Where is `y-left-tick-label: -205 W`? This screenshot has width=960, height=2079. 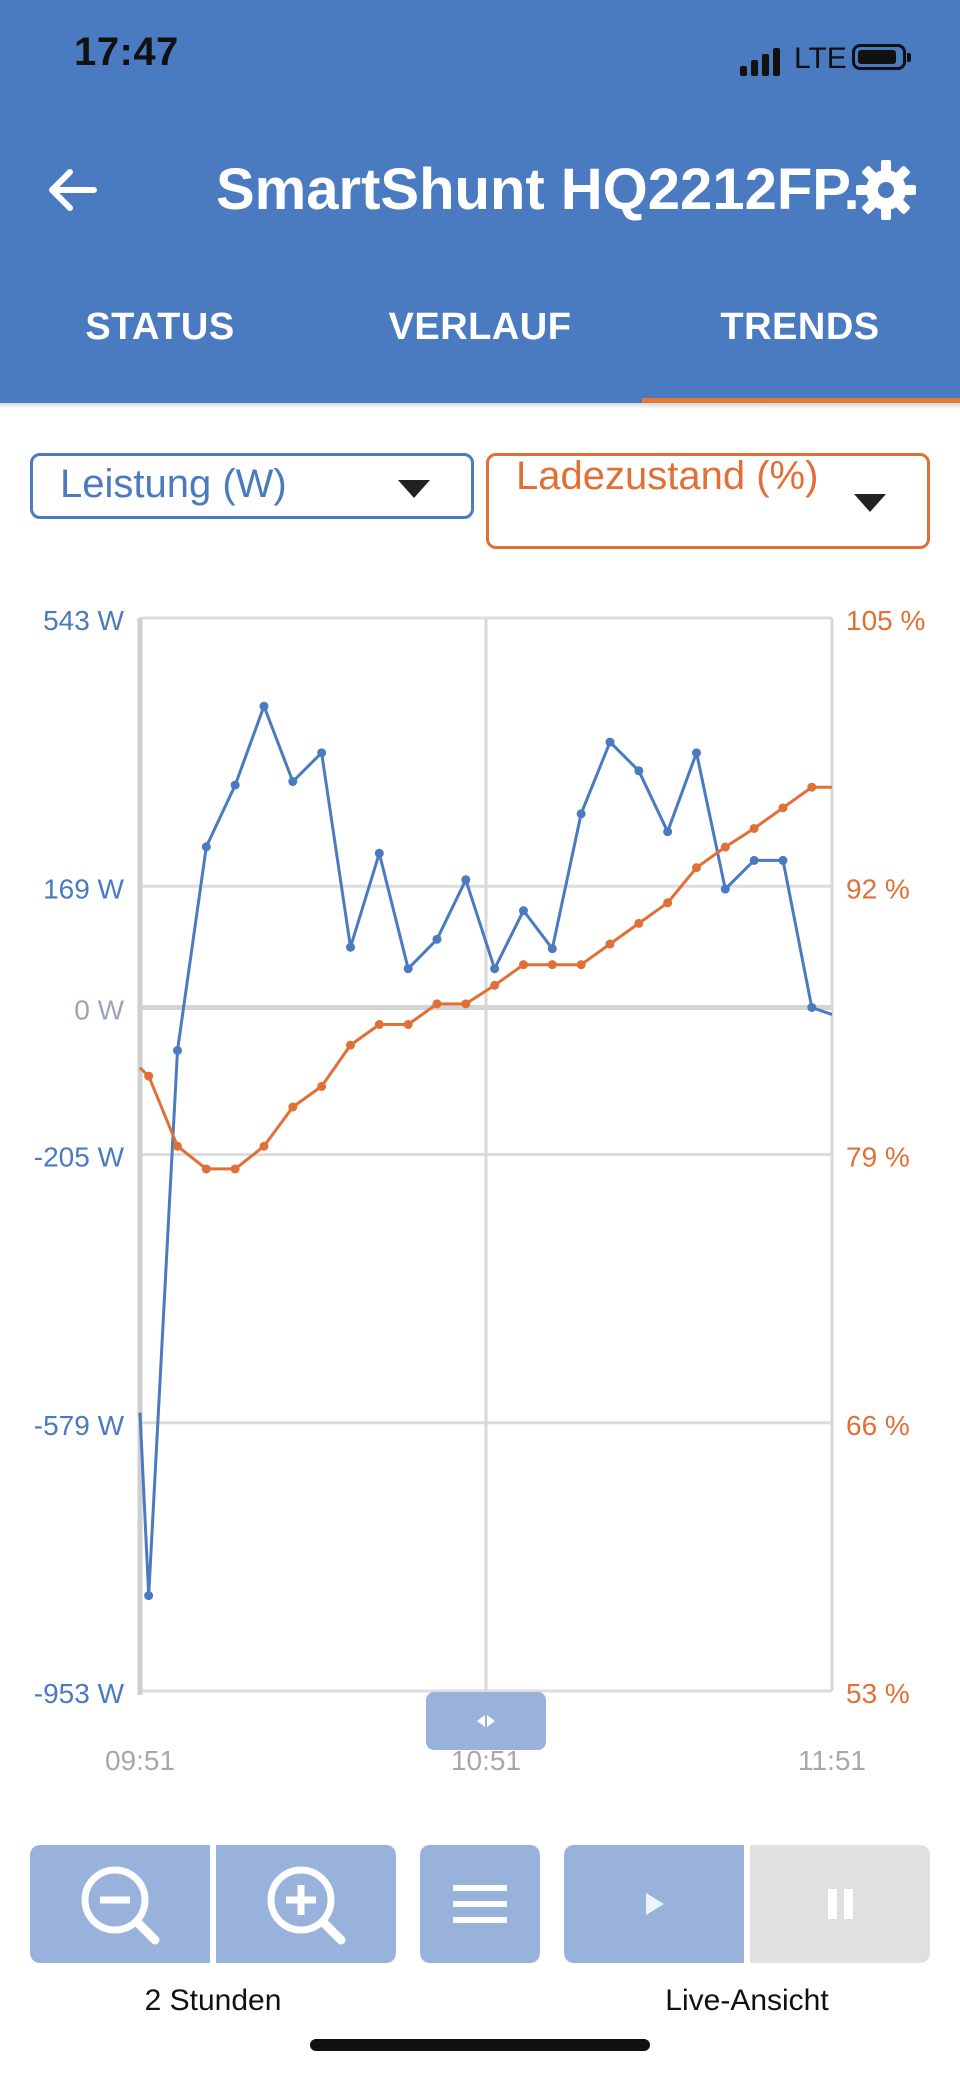
y-left-tick-label: -205 W is located at coordinates (79, 1157).